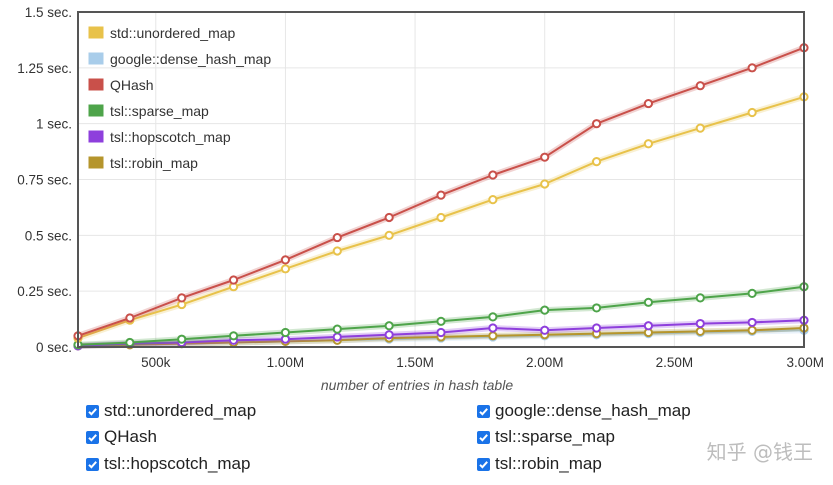 The image size is (833, 485). Describe the element at coordinates (154, 163) in the screenshot. I see `legend-entry: tsl::robin_map` at that location.